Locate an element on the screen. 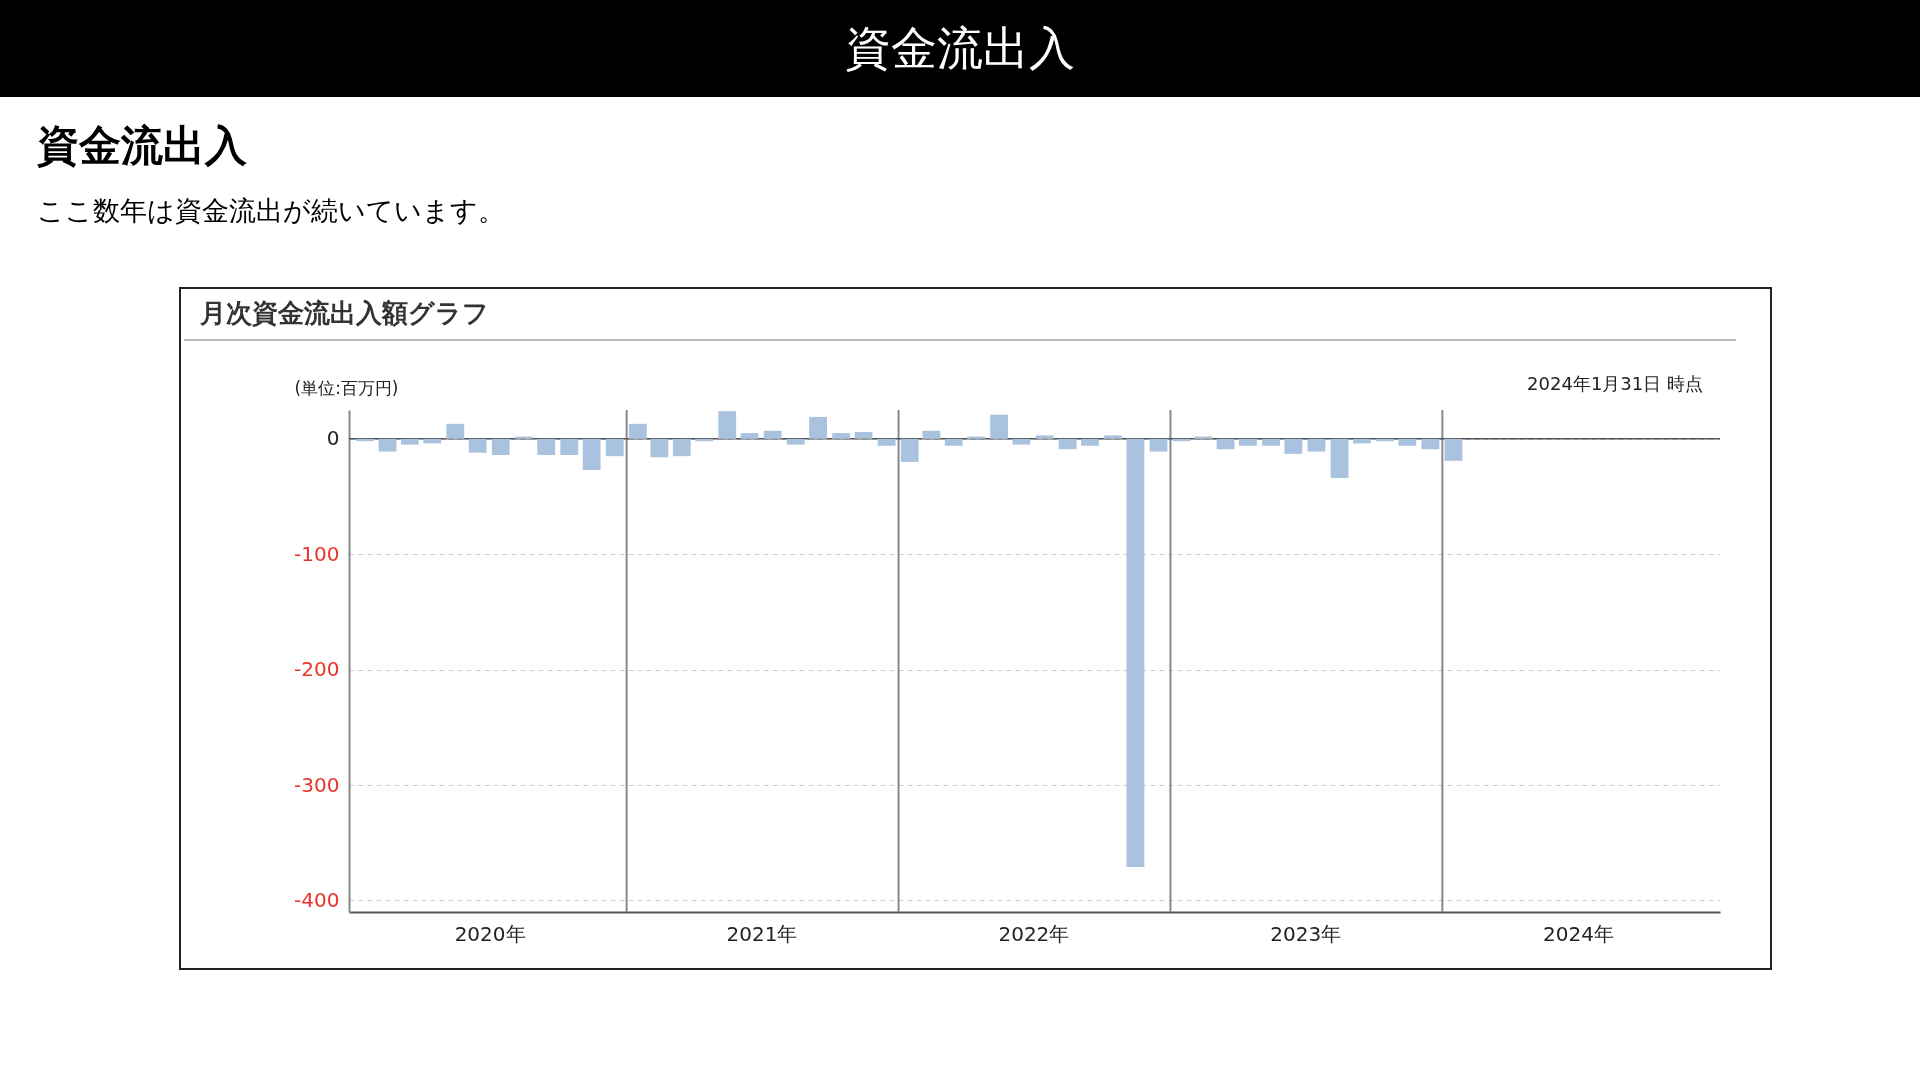 The image size is (1920, 1080). x-tick-label: 2022年 is located at coordinates (1034, 933).